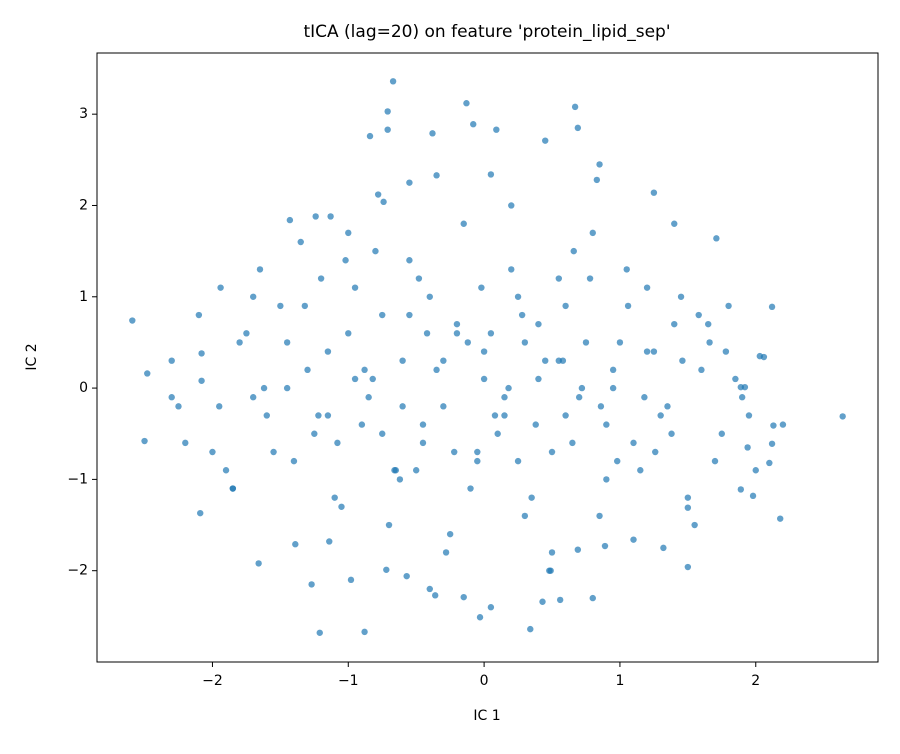  Describe the element at coordinates (755, 681) in the screenshot. I see `x-tick-label: 2` at that location.